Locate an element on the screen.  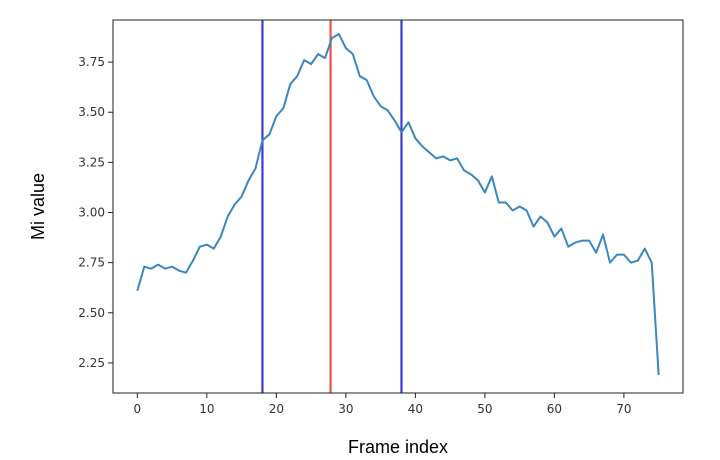
y-tick-label: 3.25 is located at coordinates (91, 162).